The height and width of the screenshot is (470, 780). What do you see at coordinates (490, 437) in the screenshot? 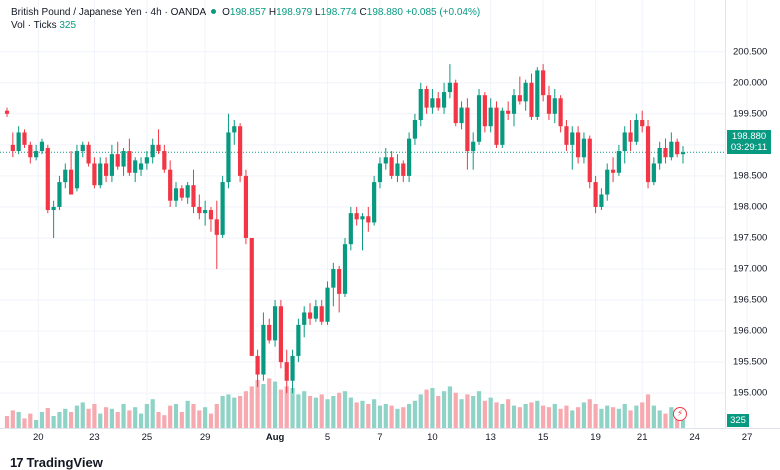
I see `time-tick-label: 13` at bounding box center [490, 437].